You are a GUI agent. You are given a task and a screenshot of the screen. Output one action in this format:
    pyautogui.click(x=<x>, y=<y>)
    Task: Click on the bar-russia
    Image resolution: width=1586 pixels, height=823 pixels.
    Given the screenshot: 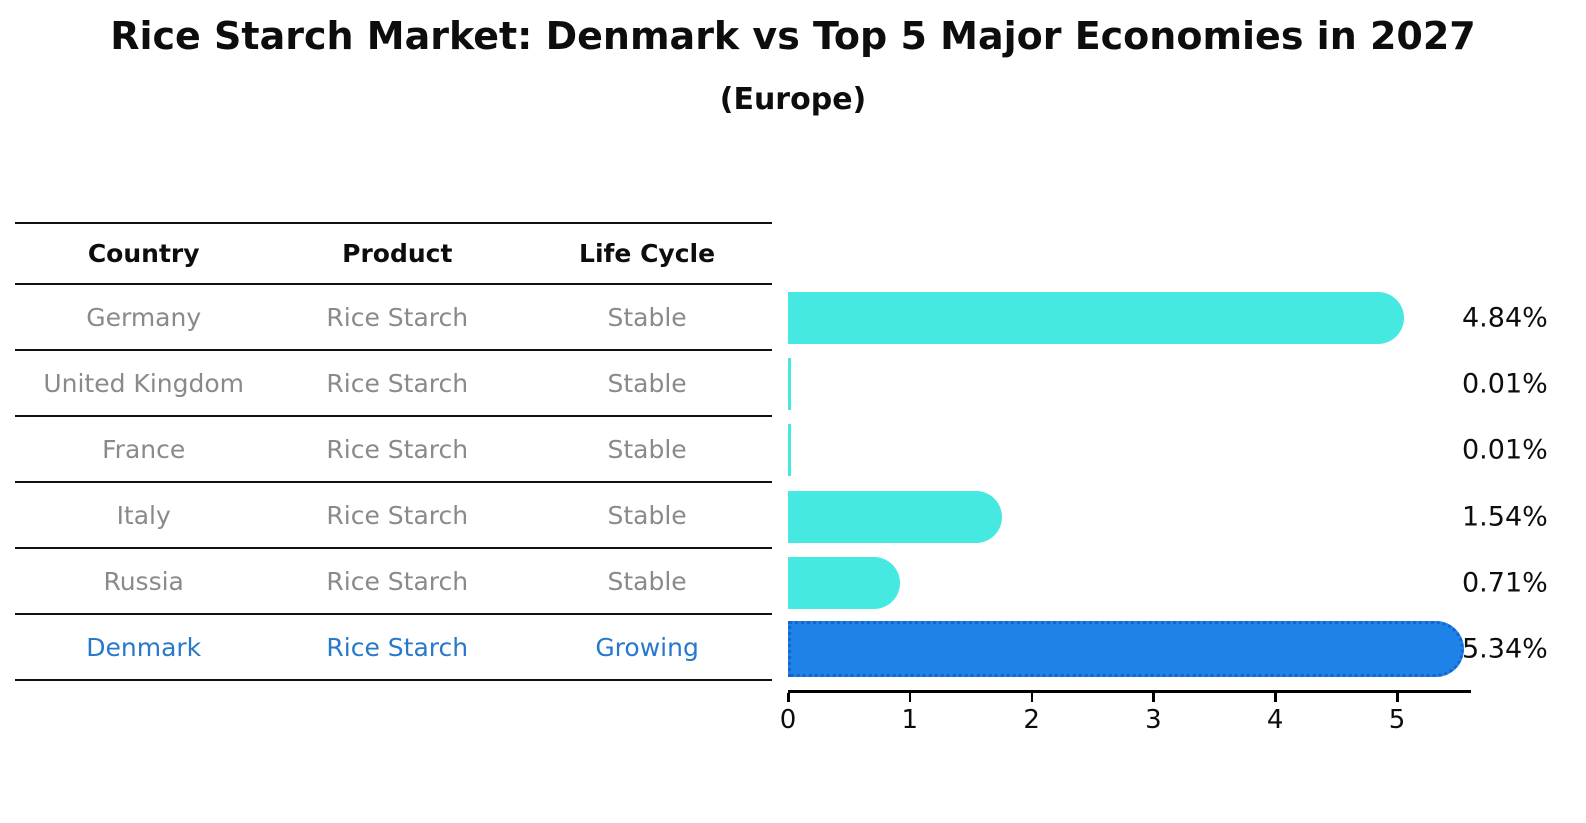 What is the action you would take?
    pyautogui.click(x=844, y=582)
    